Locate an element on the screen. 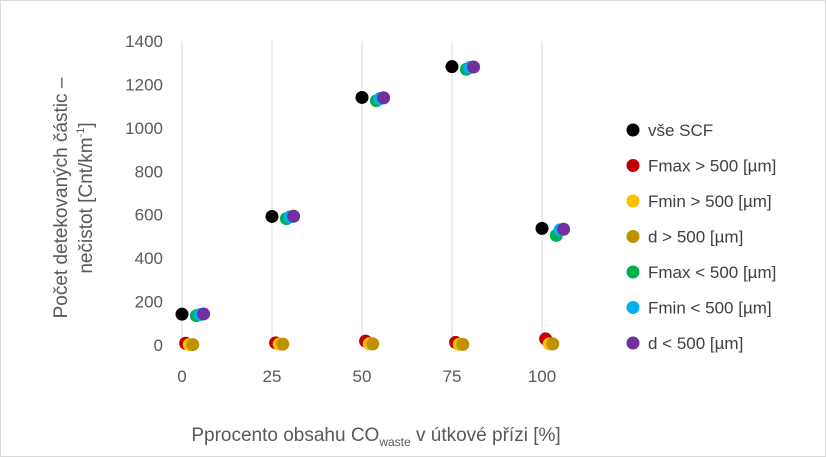  x-tick-label: 75 is located at coordinates (452, 376).